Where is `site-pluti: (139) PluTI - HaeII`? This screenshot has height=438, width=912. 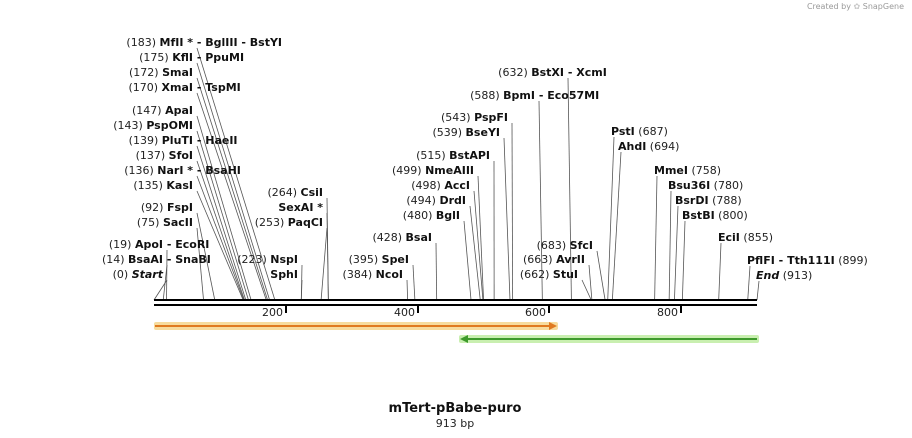 site-pluti: (139) PluTI - HaeII is located at coordinates (188, 217).